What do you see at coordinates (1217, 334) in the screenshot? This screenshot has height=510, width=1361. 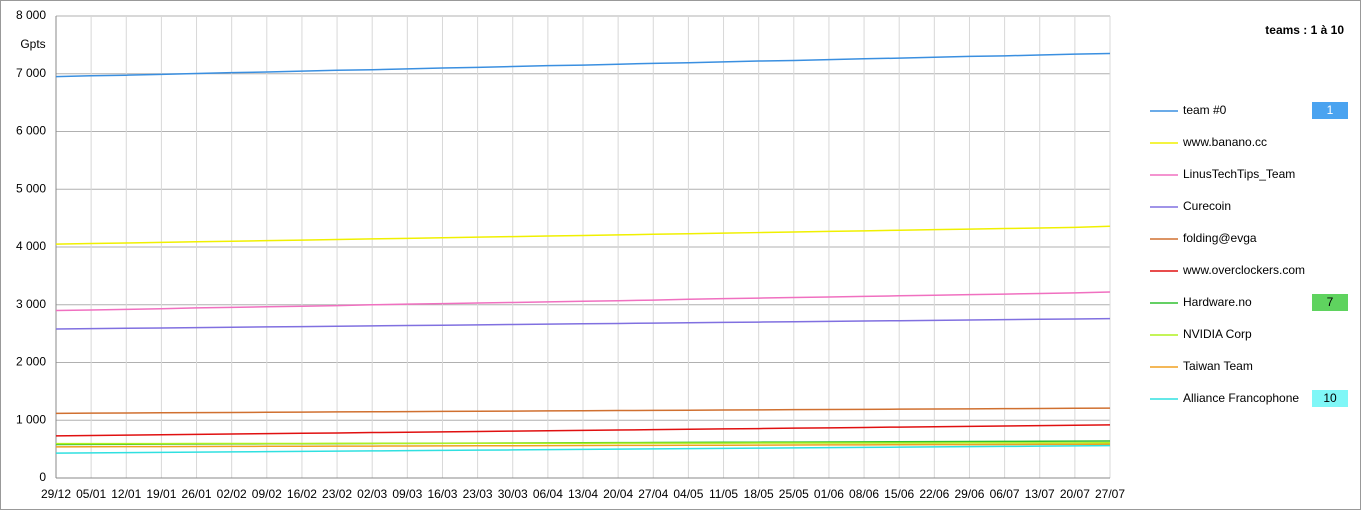 I see `legend-label: NVIDIA Corp` at bounding box center [1217, 334].